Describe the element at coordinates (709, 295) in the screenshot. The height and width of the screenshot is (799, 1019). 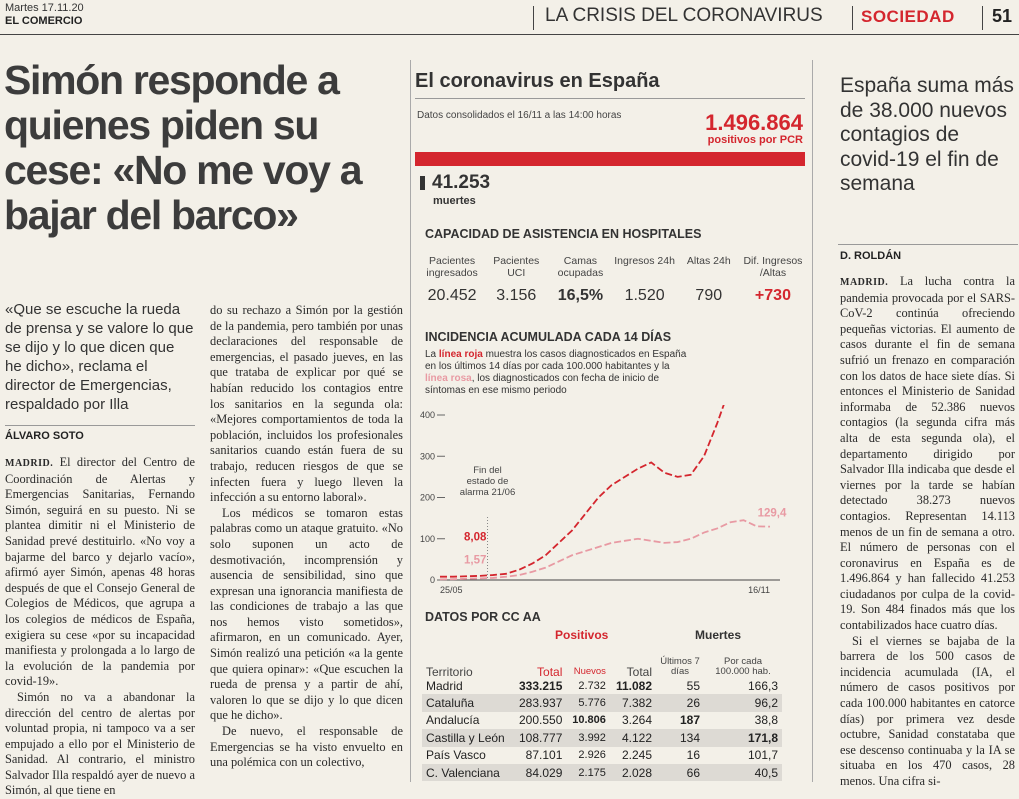
I see `stat-value: 790` at that location.